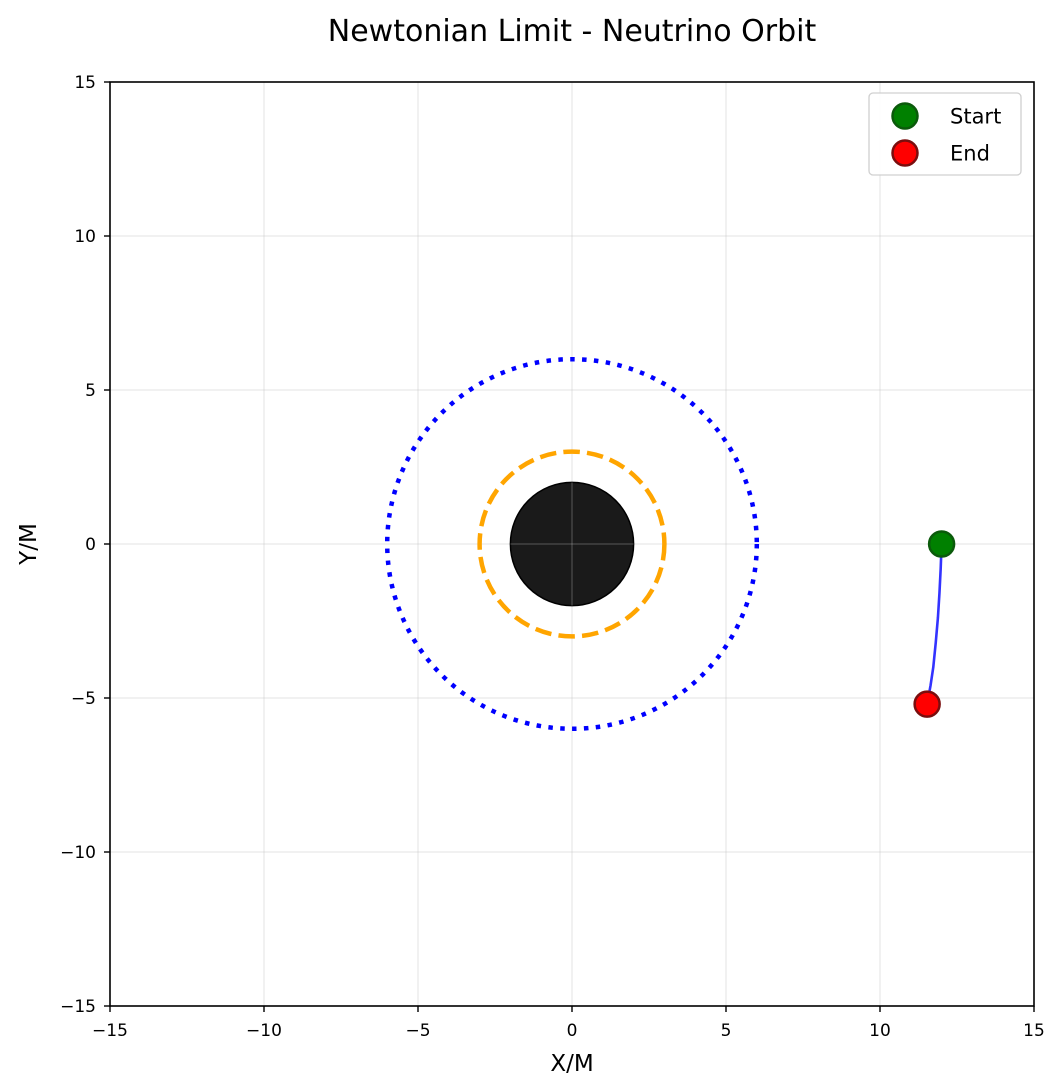 The height and width of the screenshot is (1092, 1062). What do you see at coordinates (1034, 1031) in the screenshot?
I see `x-tick-label: 15` at bounding box center [1034, 1031].